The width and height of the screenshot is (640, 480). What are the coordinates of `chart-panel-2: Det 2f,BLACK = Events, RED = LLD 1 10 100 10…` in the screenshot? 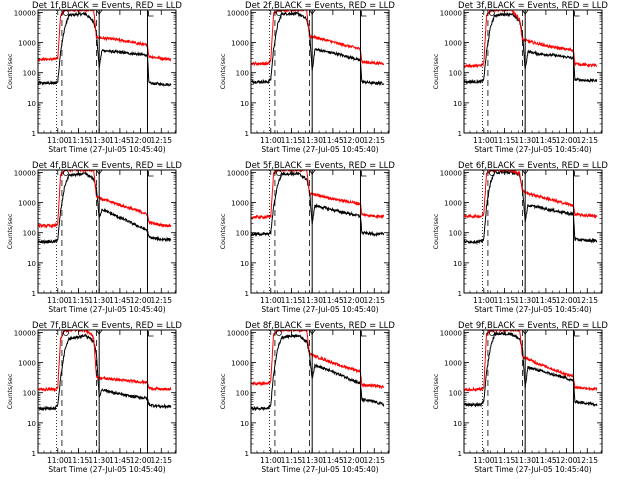 It's located at (307, 77).